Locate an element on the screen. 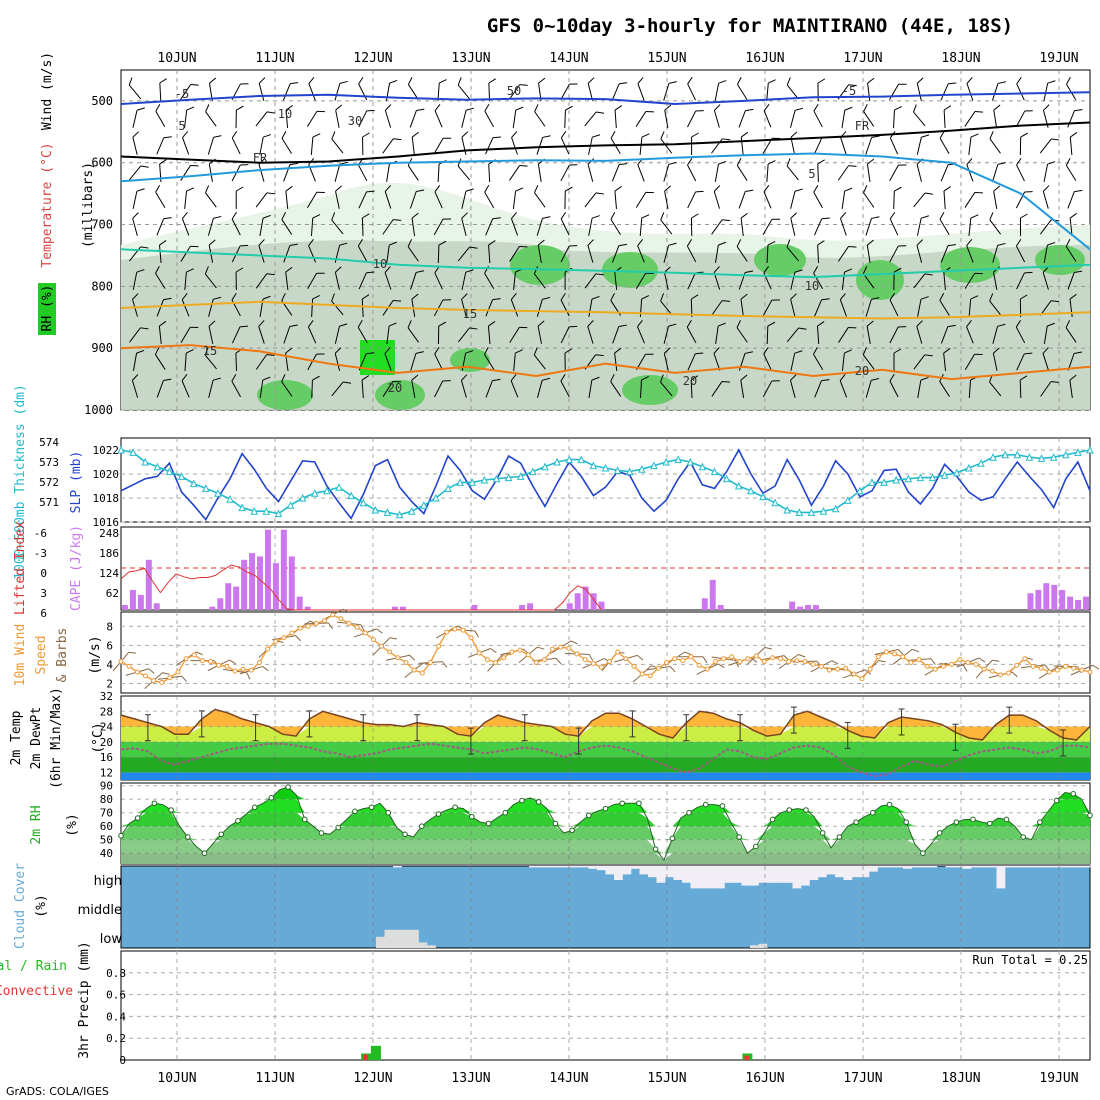  pressure-tick: 1000 is located at coordinates (98, 410).